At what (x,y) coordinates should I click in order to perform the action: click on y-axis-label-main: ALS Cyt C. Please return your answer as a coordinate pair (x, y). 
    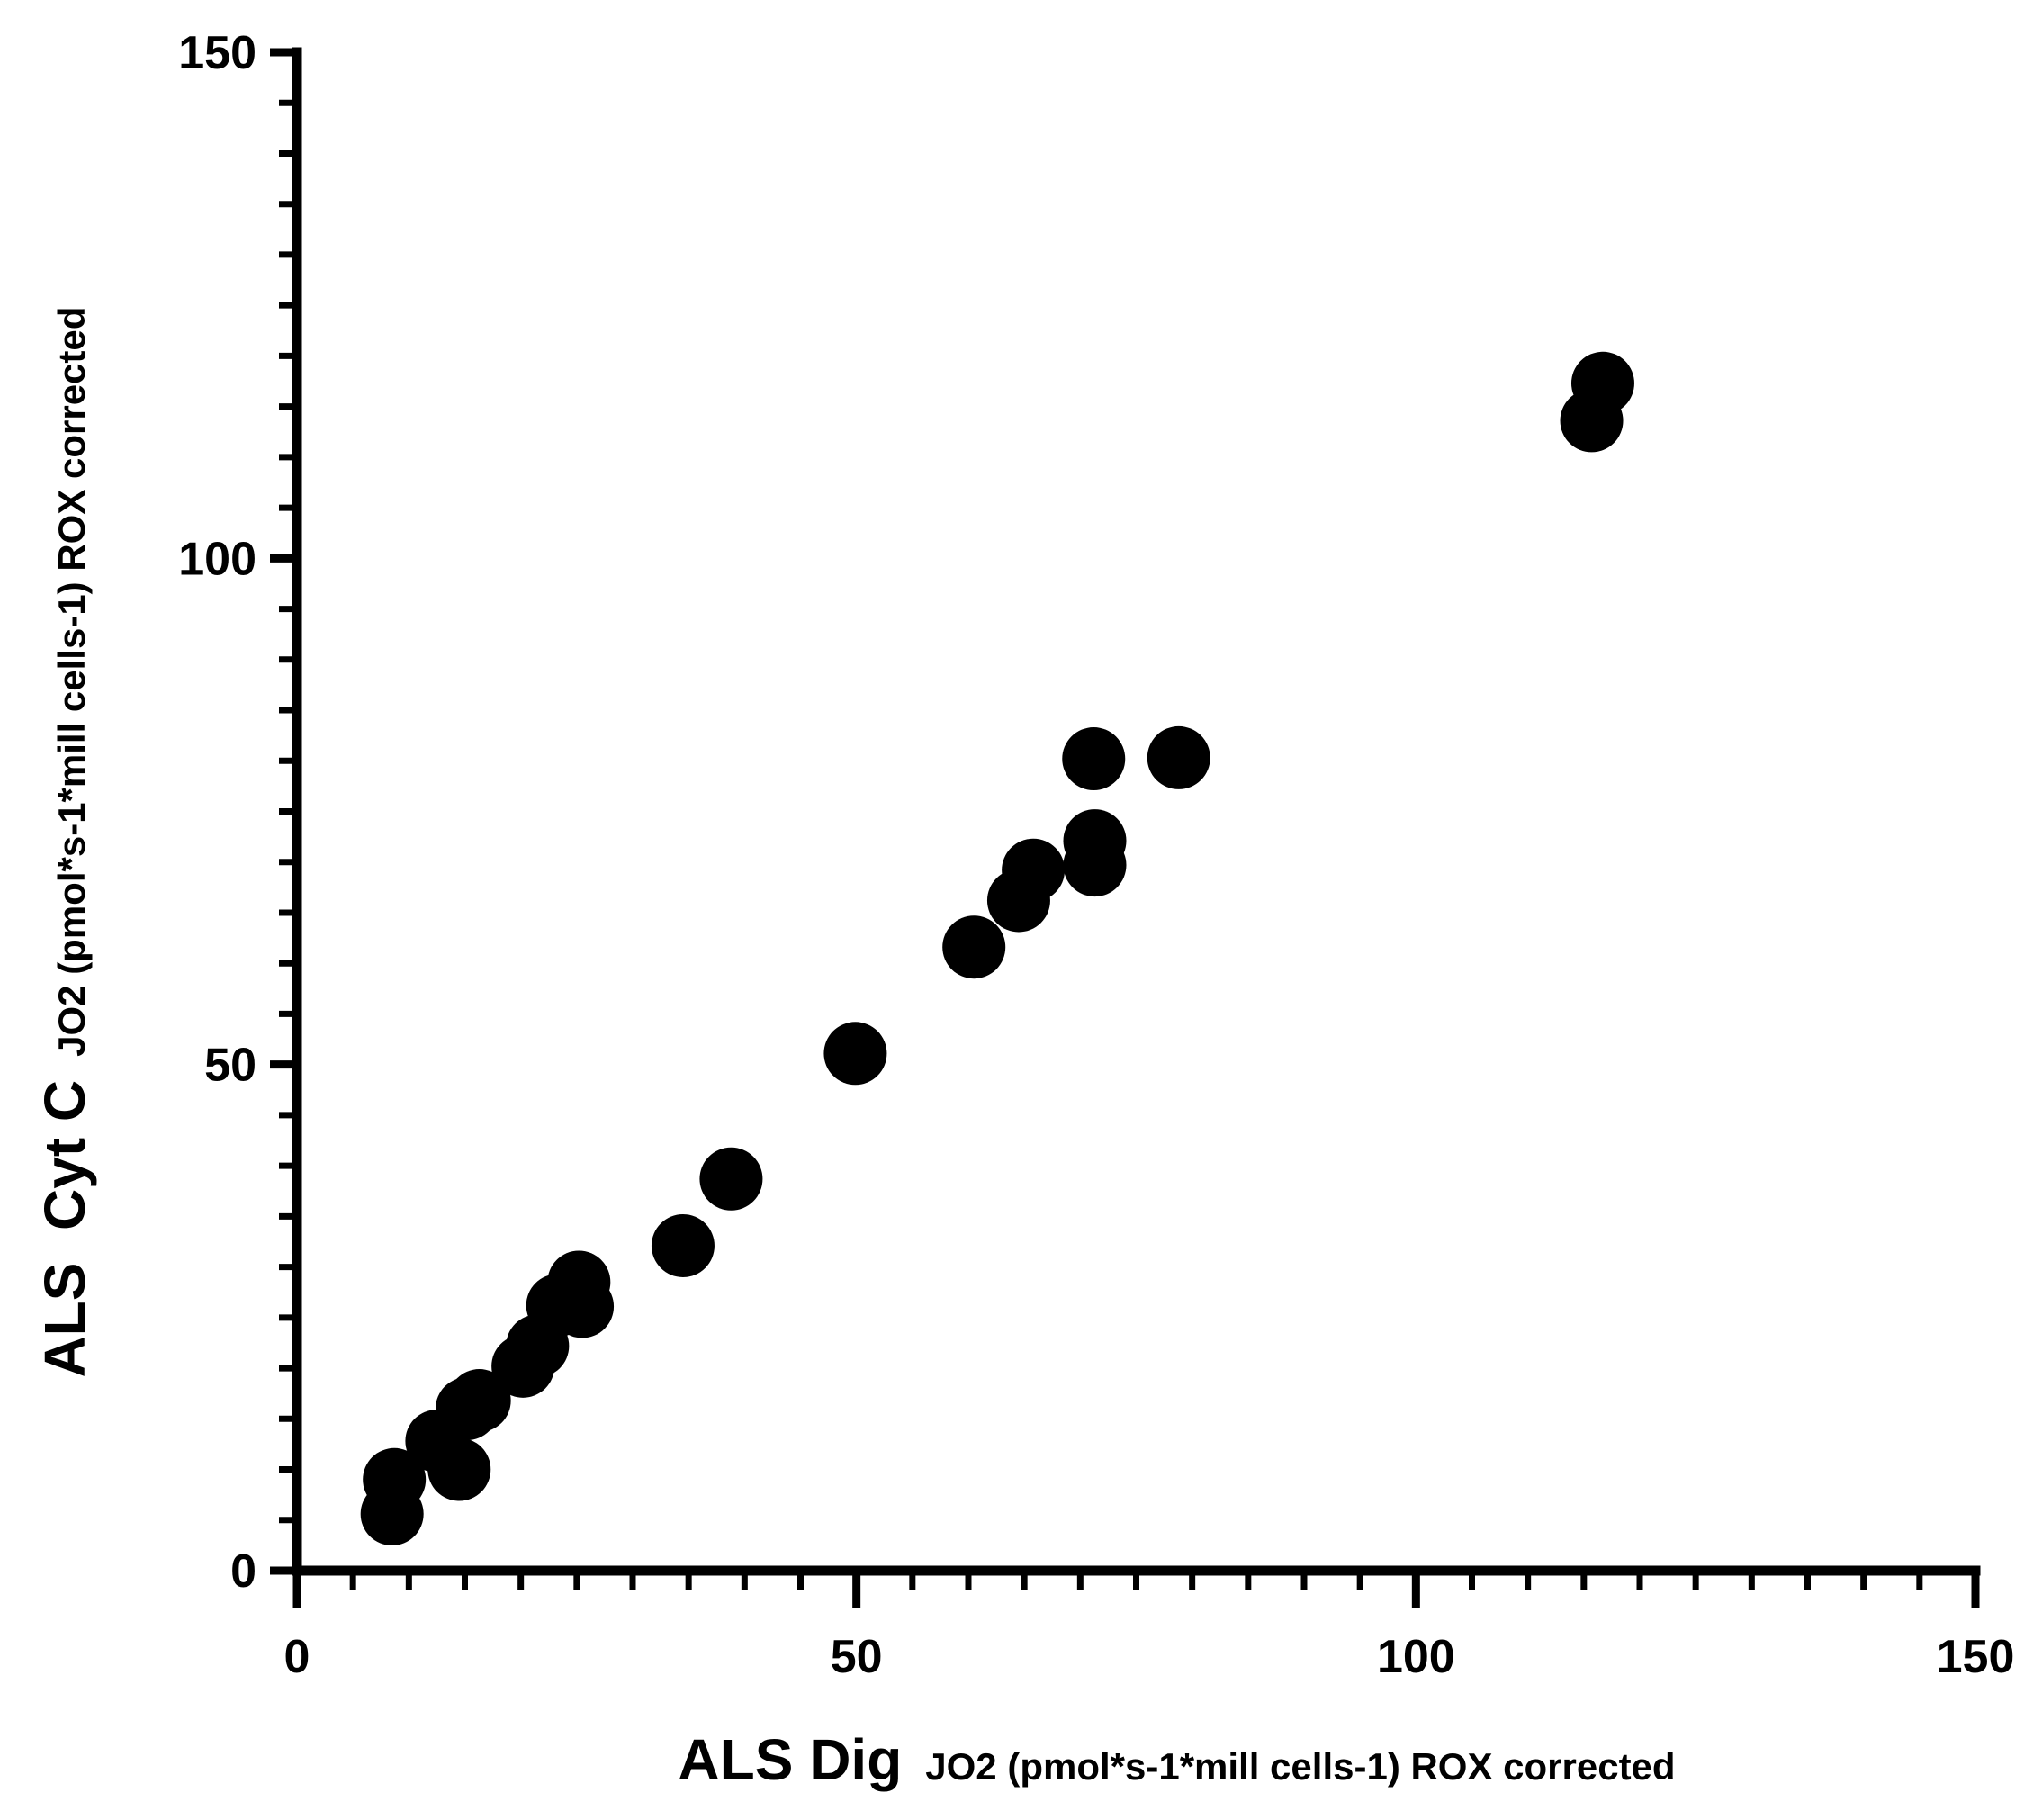
    Looking at the image, I should click on (64, 1229).